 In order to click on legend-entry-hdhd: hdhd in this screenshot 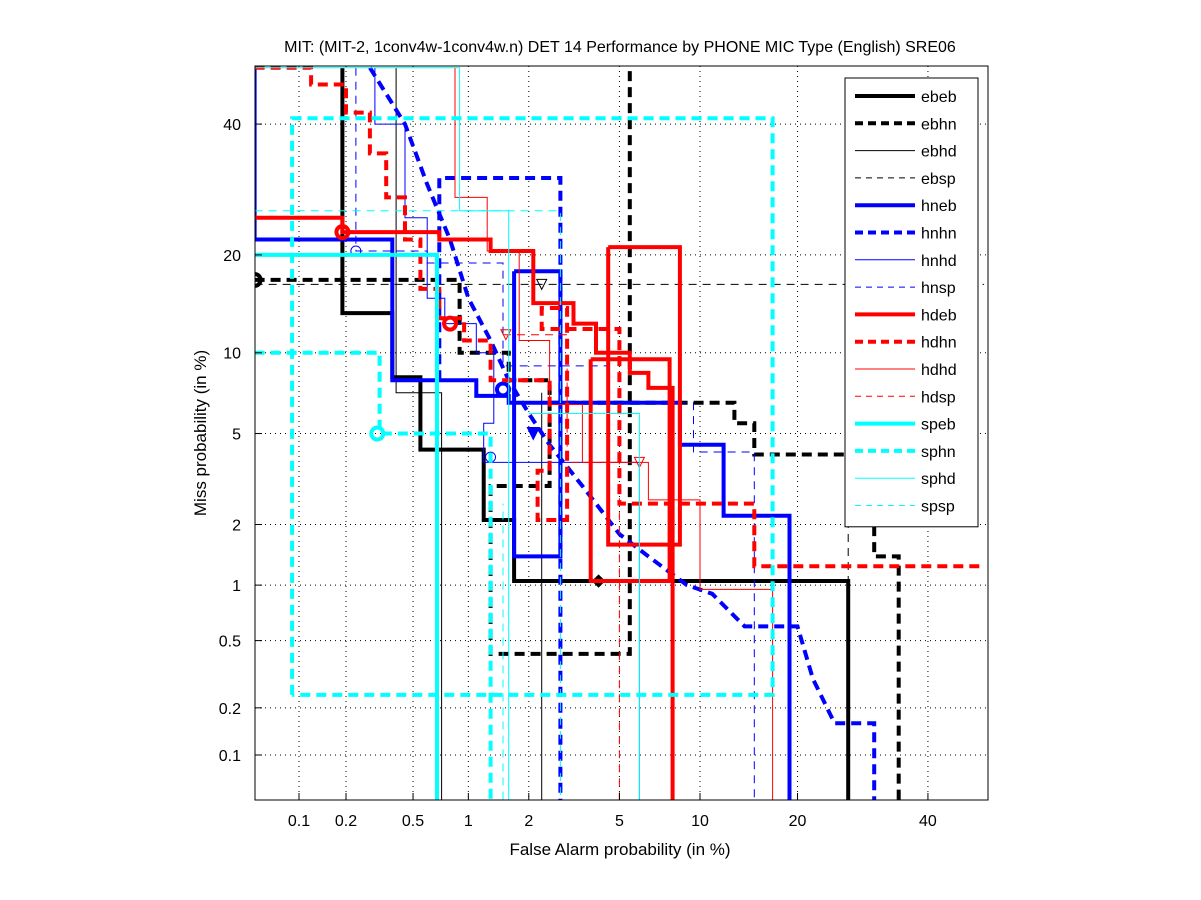, I will do `click(906, 370)`.